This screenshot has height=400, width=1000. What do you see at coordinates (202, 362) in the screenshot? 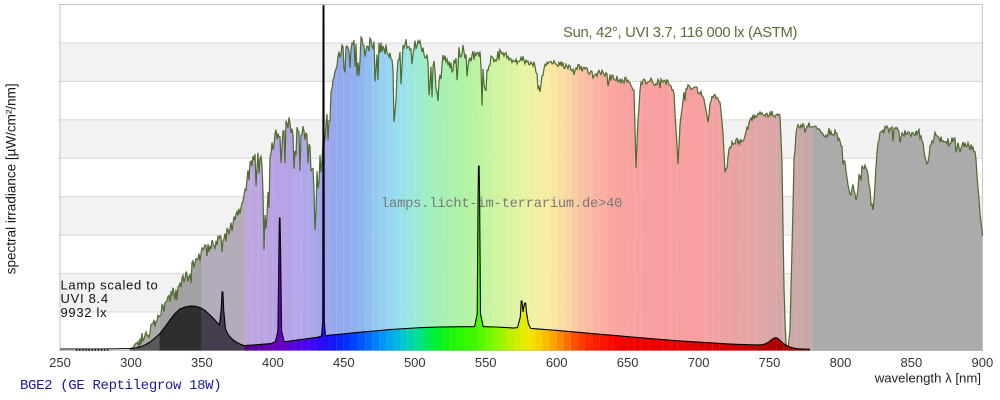
I see `svg-text: 350` at bounding box center [202, 362].